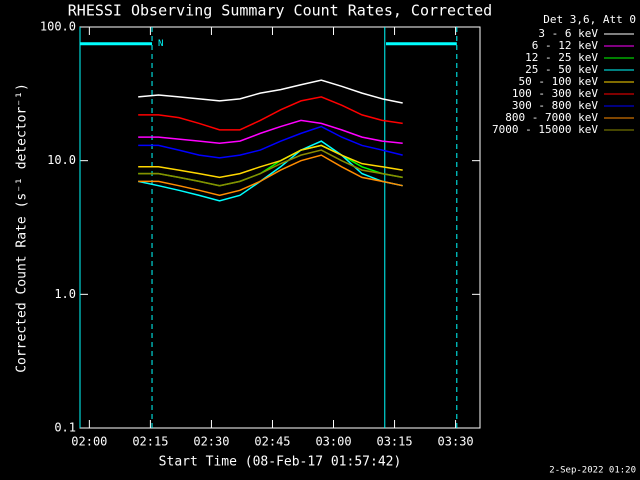 This screenshot has height=480, width=640. I want to click on x-tick-label: 02:00, so click(89, 442).